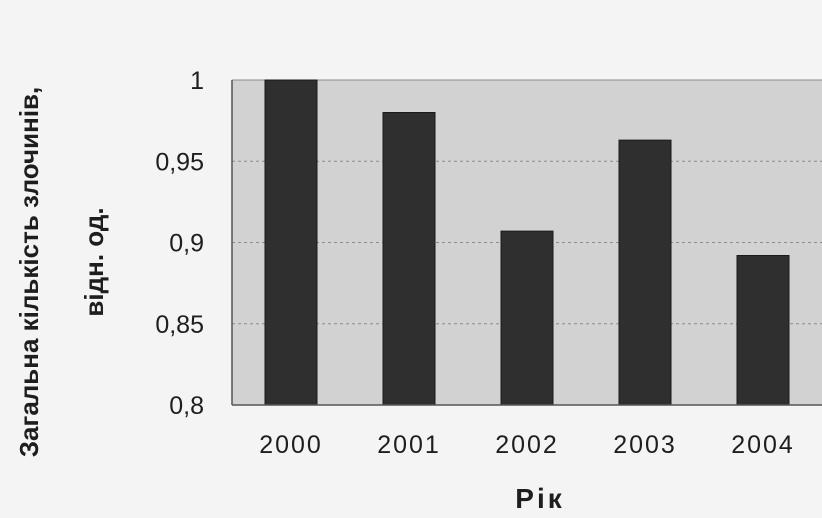  I want to click on bar-2004, so click(763, 330).